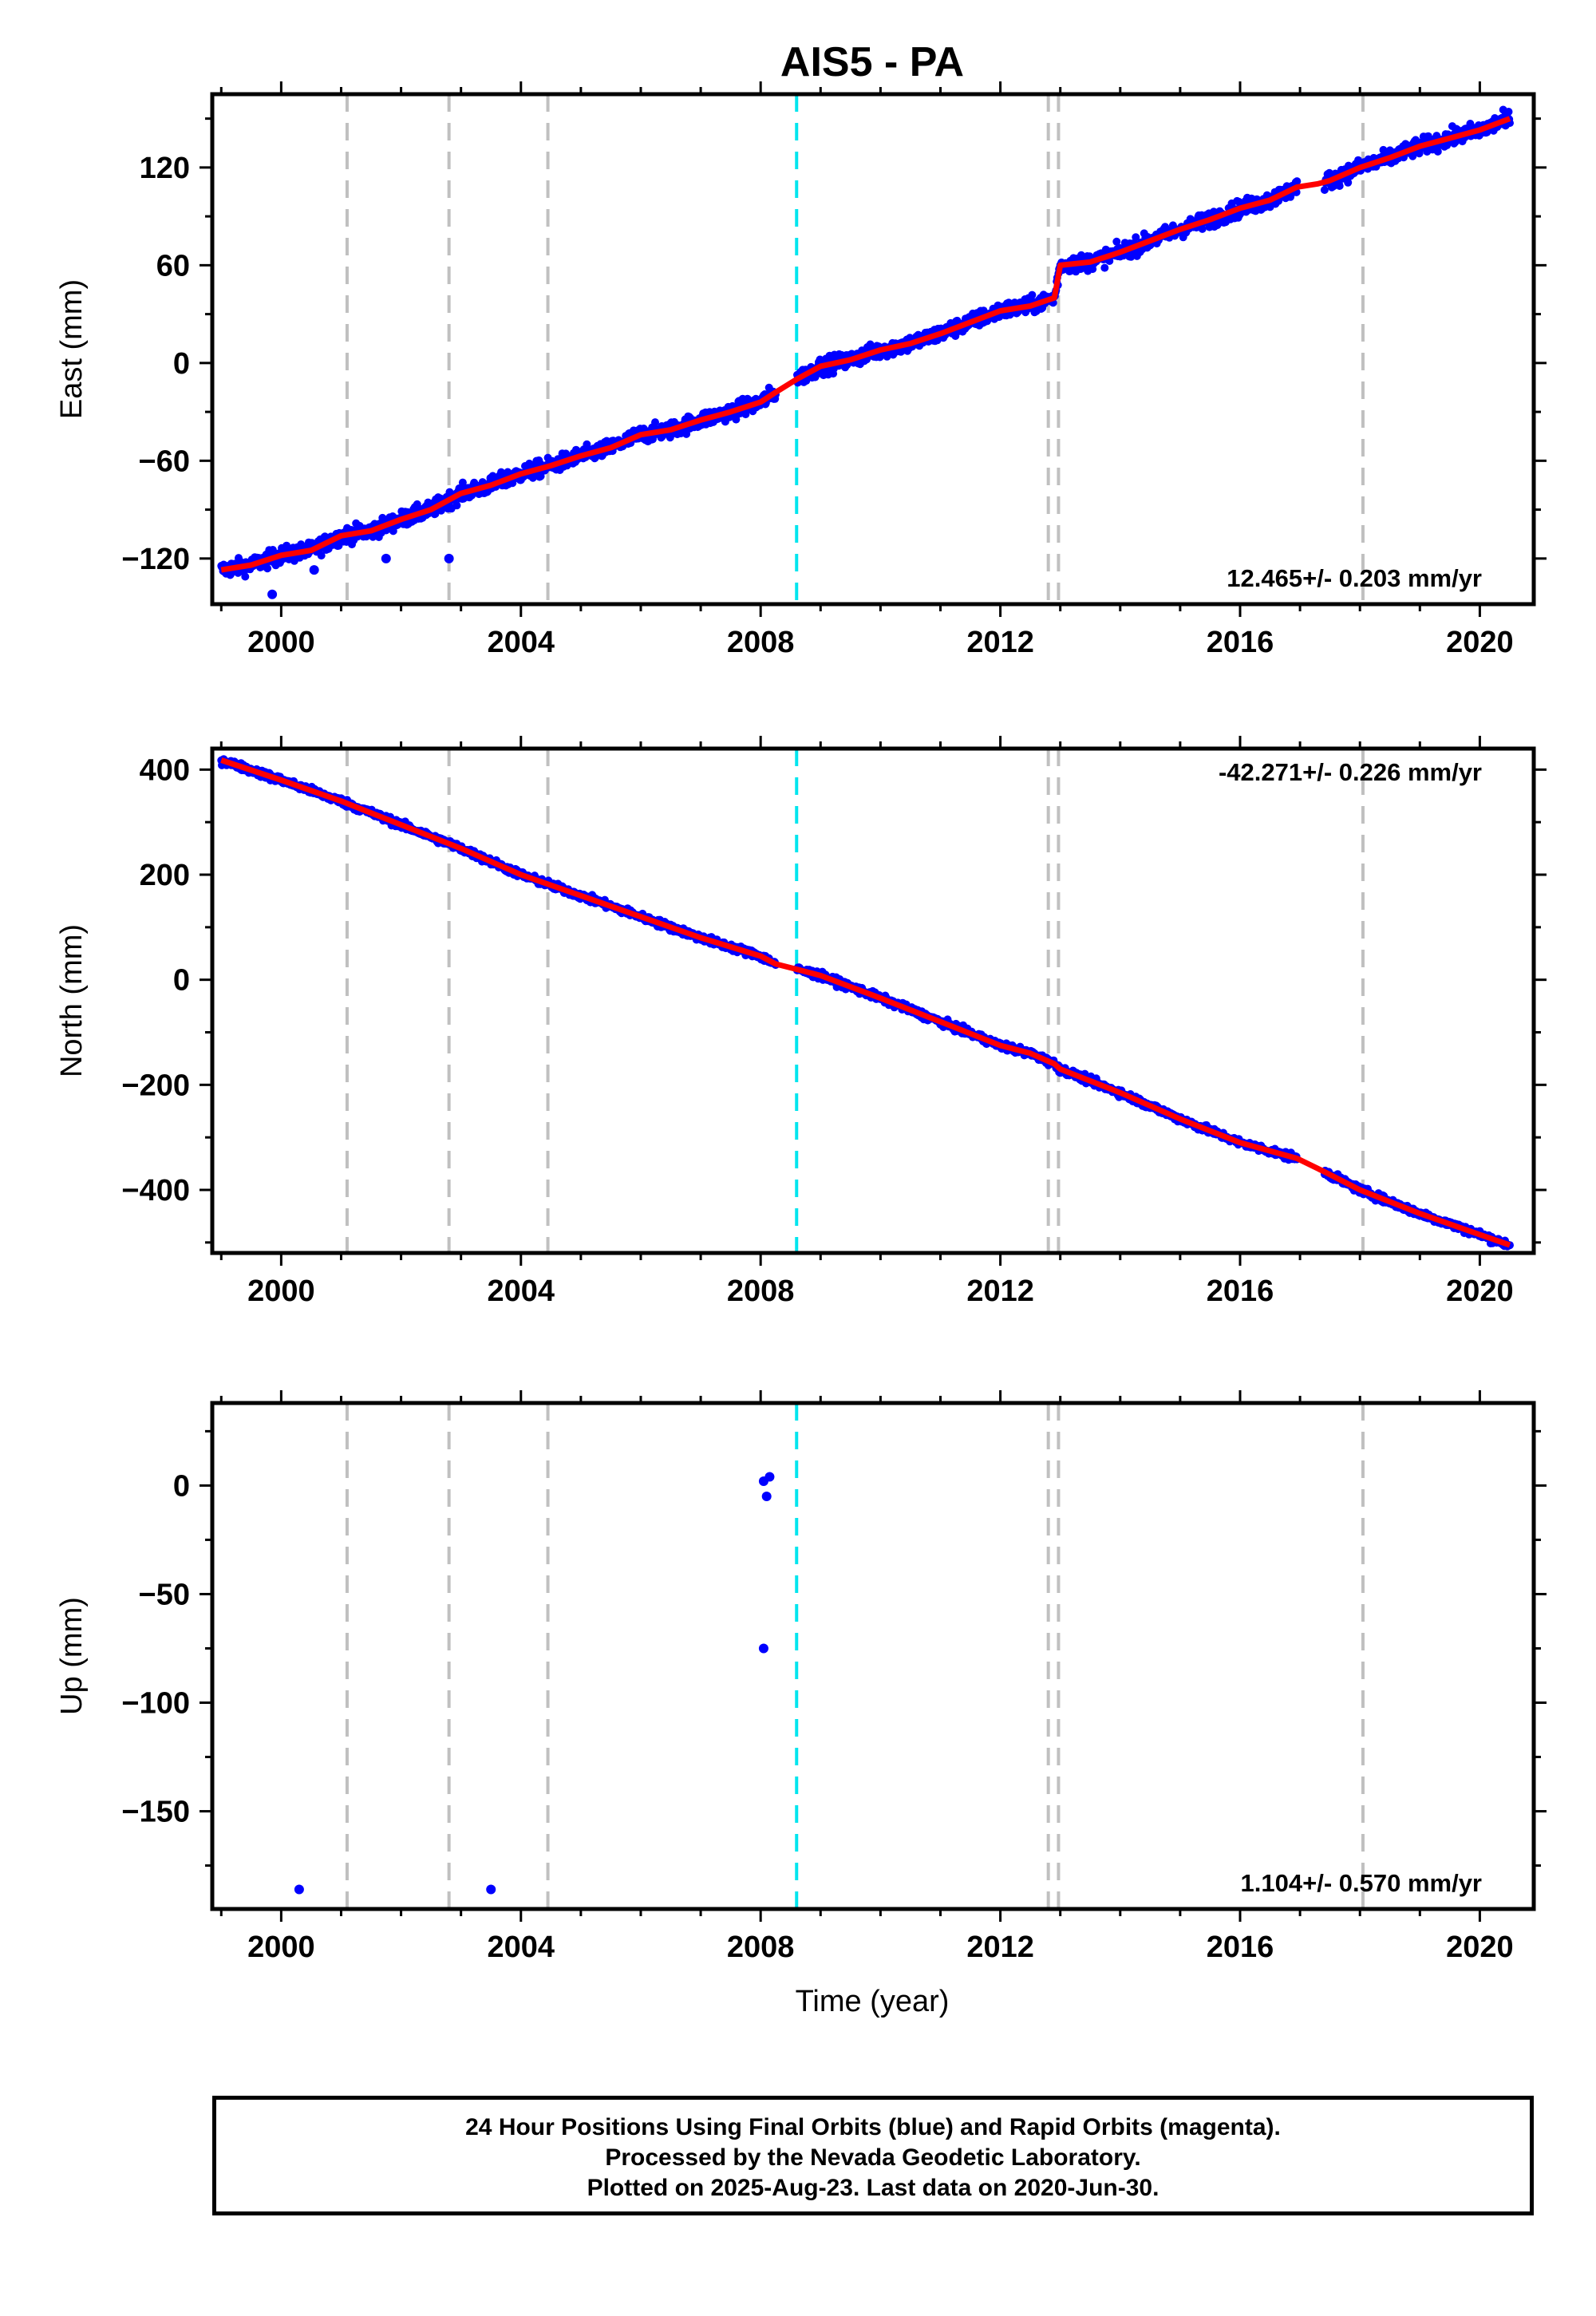 Image resolution: width=1596 pixels, height=2316 pixels. I want to click on y-tick-label: −400, so click(155, 1190).